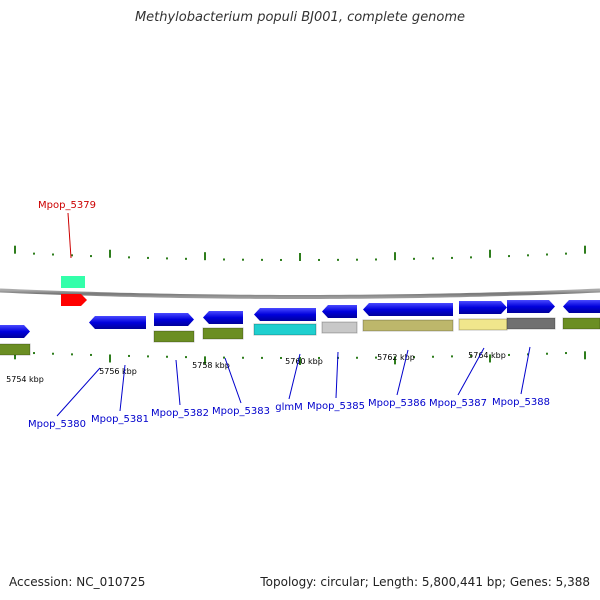 The height and width of the screenshot is (600, 600). I want to click on kbp-label: 5762 kbp, so click(396, 357).